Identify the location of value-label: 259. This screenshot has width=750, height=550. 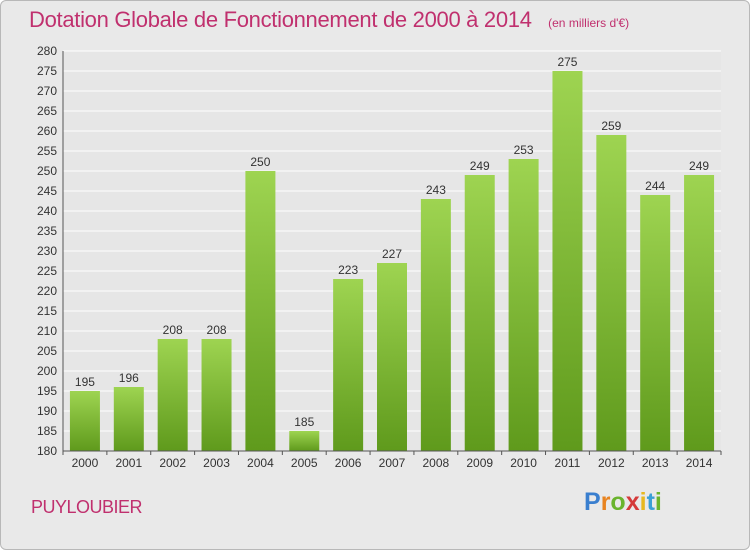
(611, 126).